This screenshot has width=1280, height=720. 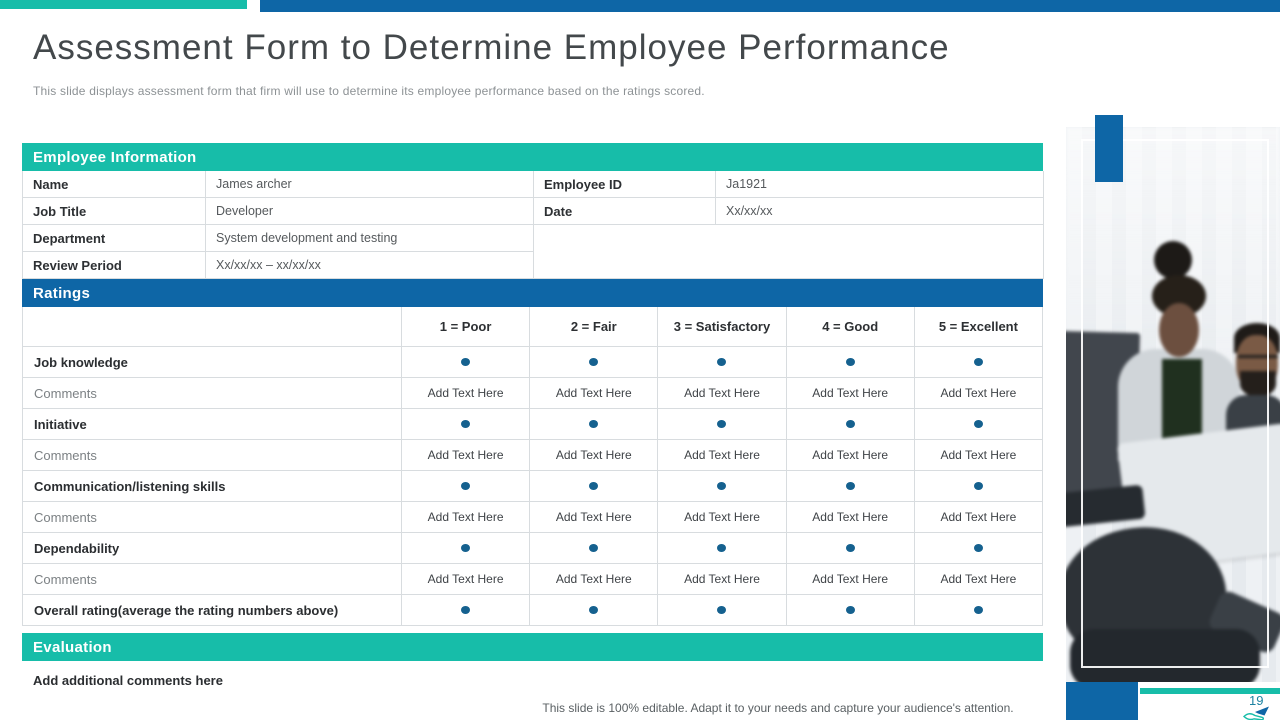 What do you see at coordinates (1258, 384) in the screenshot?
I see `photo-shape-man-beard` at bounding box center [1258, 384].